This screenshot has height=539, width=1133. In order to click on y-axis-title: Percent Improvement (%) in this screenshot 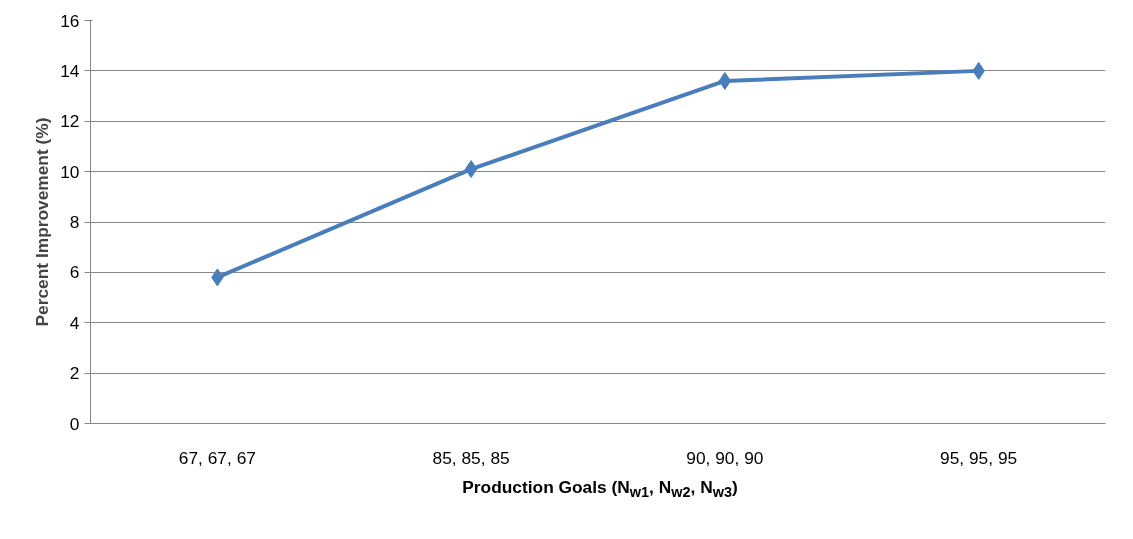, I will do `click(42, 222)`.